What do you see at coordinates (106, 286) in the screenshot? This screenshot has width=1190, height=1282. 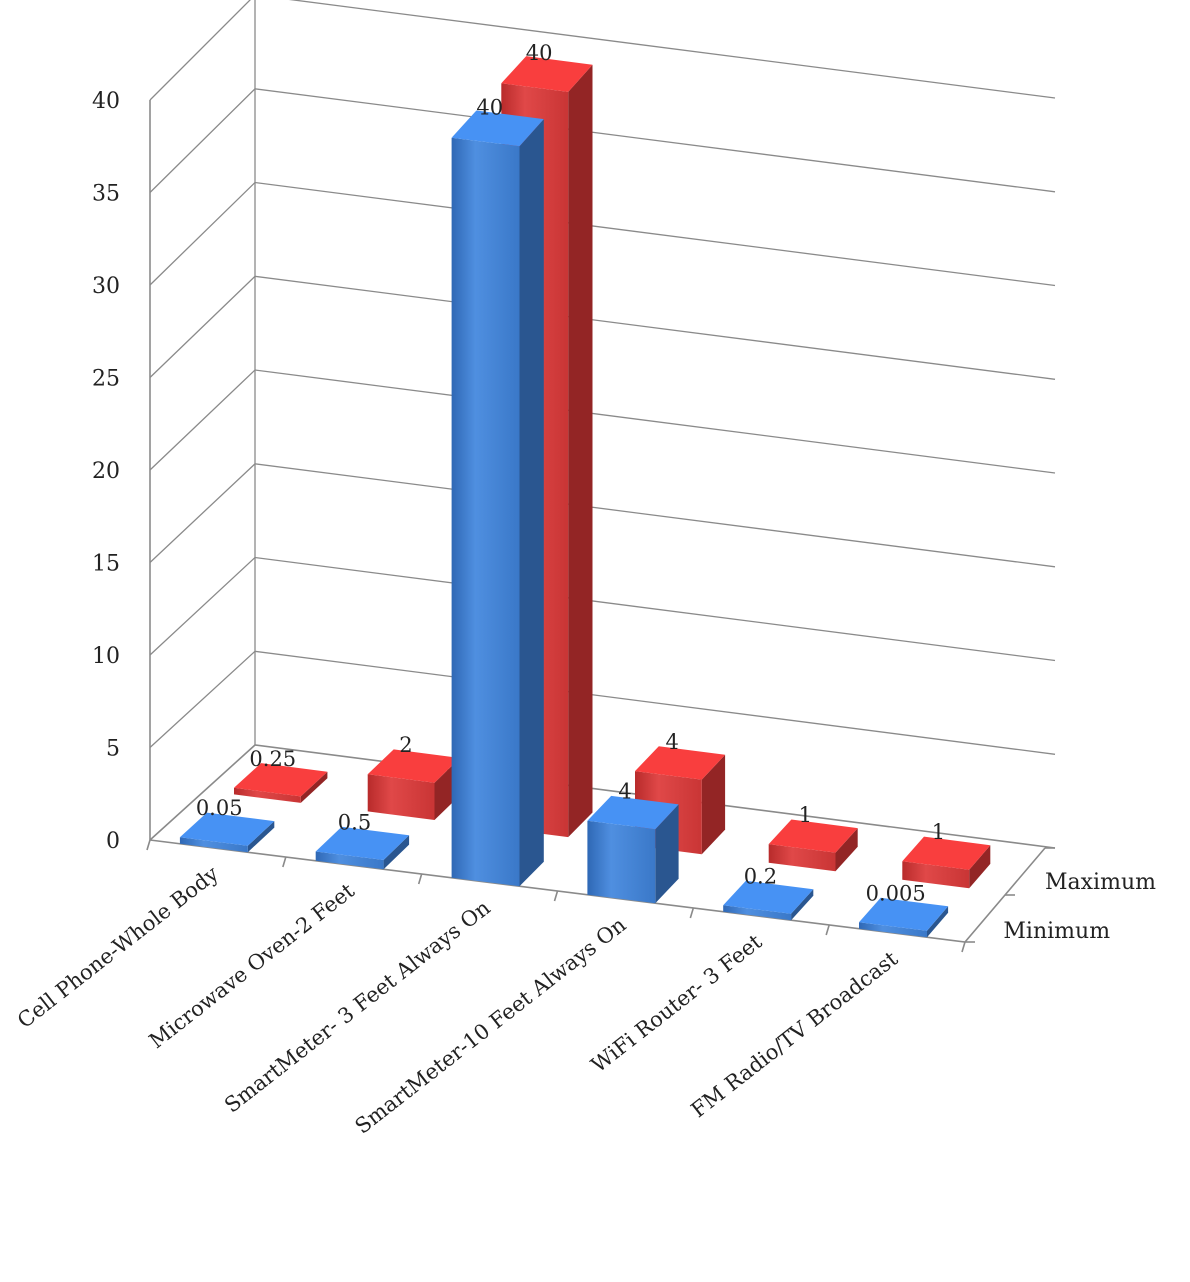 I see `y-tick-label-30: 30` at bounding box center [106, 286].